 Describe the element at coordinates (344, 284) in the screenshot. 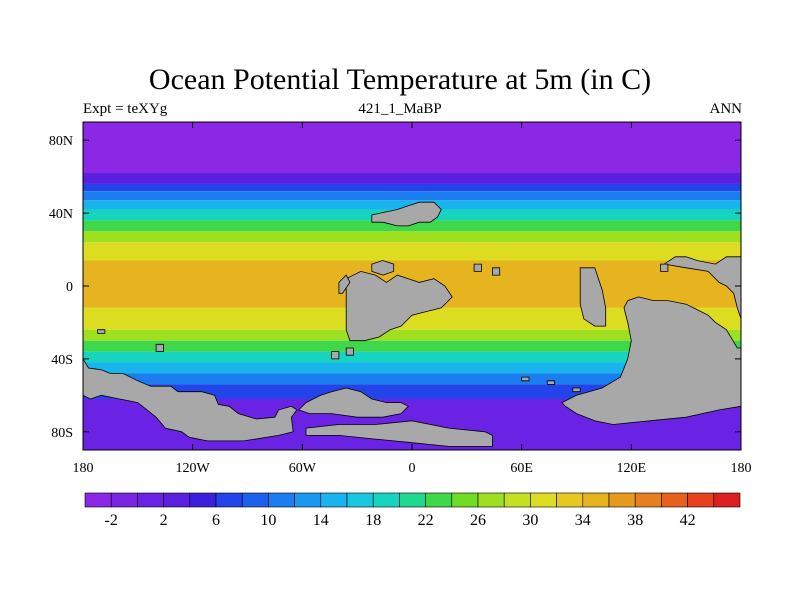

I see `land-africa-horn` at that location.